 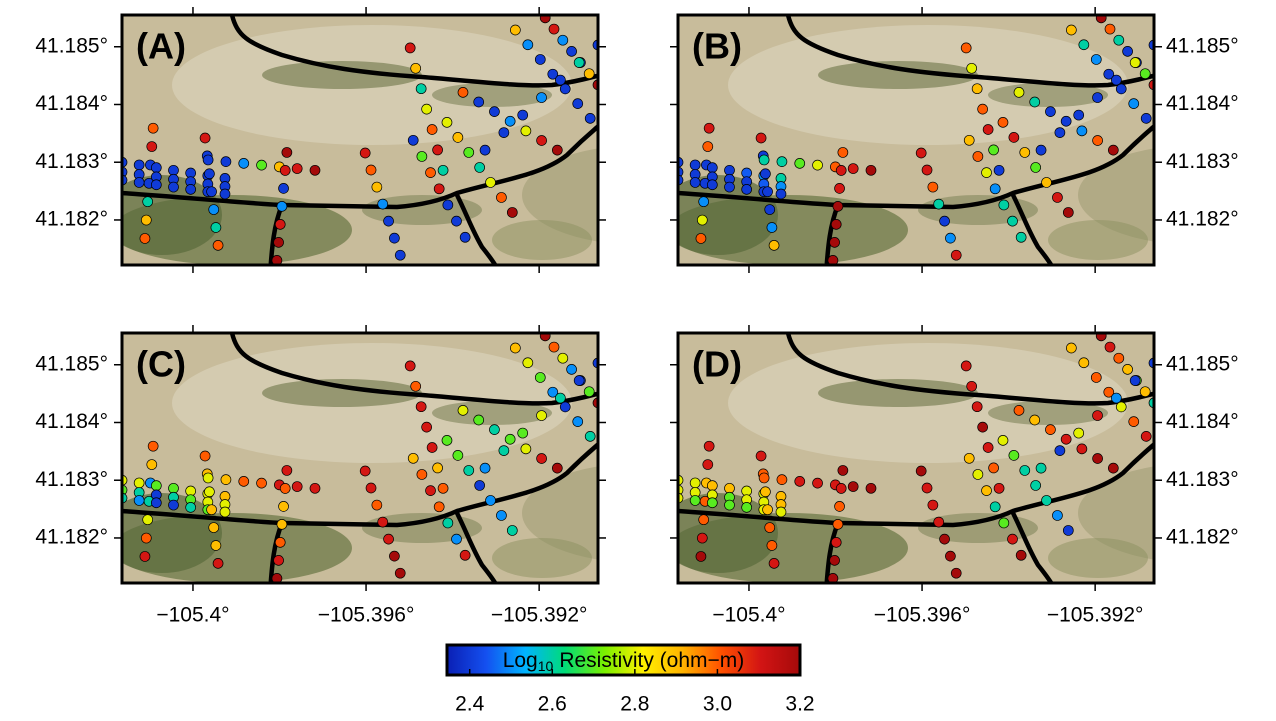 I want to click on y-tick-label: 41.185°, so click(x=71, y=45).